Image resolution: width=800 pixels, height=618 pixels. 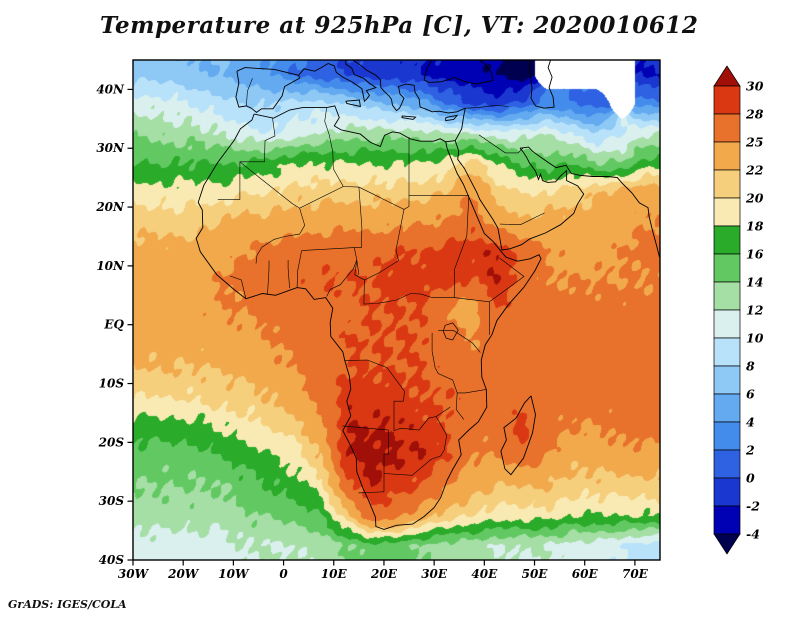 What do you see at coordinates (754, 282) in the screenshot?
I see `colorbar-tick-label: 14` at bounding box center [754, 282].